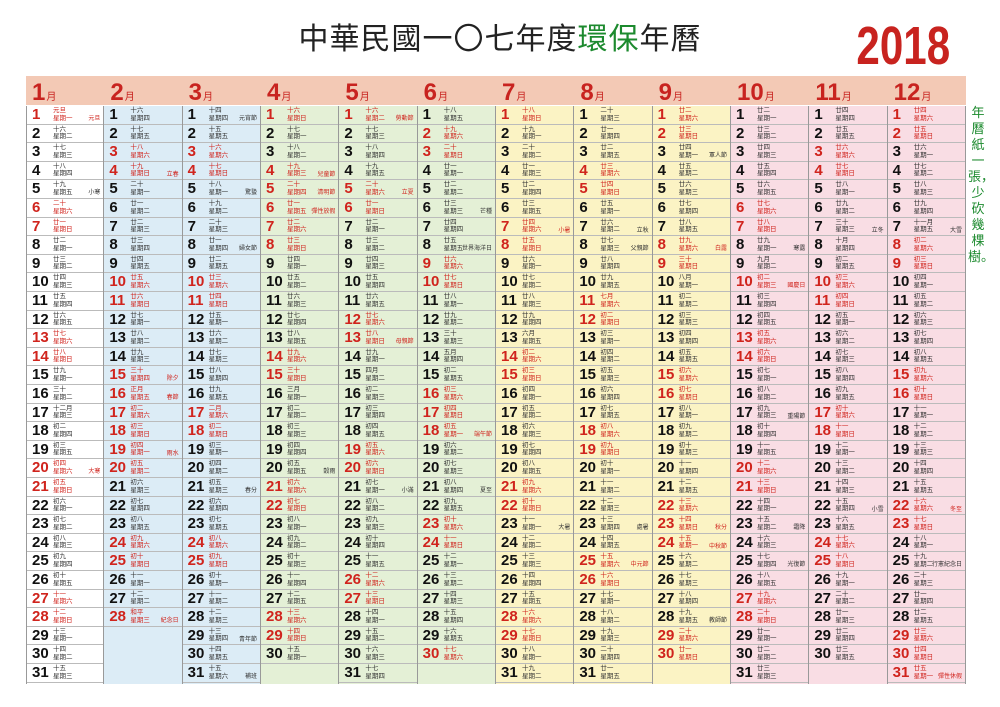 This screenshot has height=707, width=1000. Describe the element at coordinates (378, 115) in the screenshot. I see `day-cell: 1 十六 星期二 勞動節` at that location.